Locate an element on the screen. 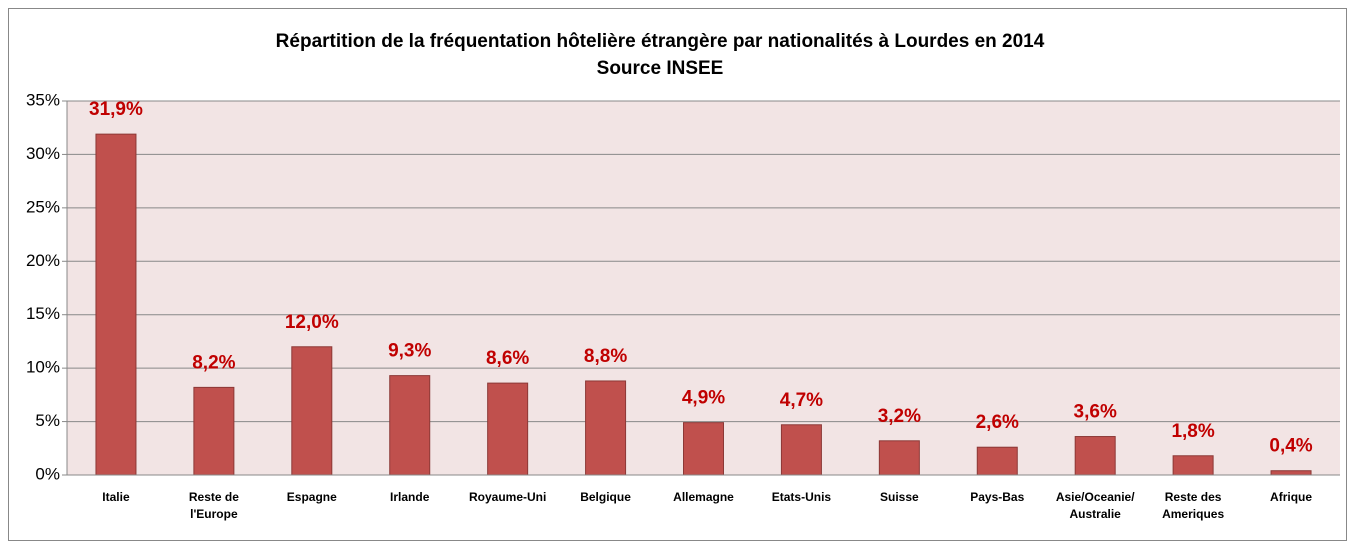  x-tick-label: Espagne is located at coordinates (311, 497).